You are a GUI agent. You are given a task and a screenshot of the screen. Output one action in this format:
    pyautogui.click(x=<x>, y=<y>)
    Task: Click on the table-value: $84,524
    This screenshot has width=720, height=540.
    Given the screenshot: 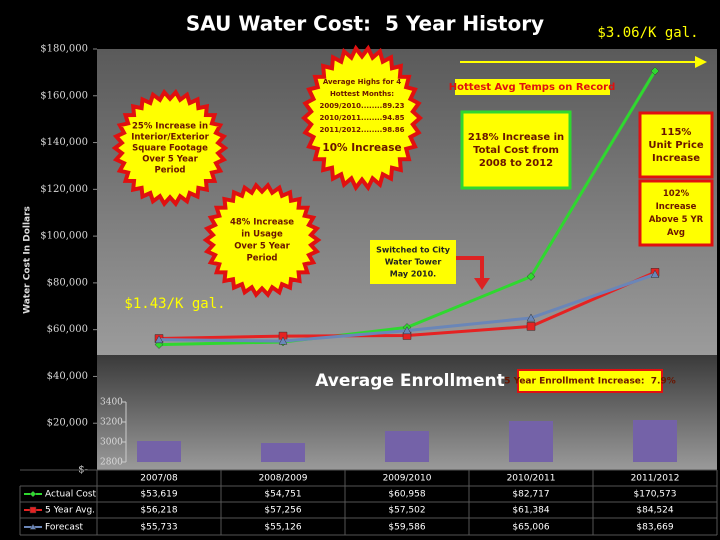 What is the action you would take?
    pyautogui.click(x=654, y=511)
    